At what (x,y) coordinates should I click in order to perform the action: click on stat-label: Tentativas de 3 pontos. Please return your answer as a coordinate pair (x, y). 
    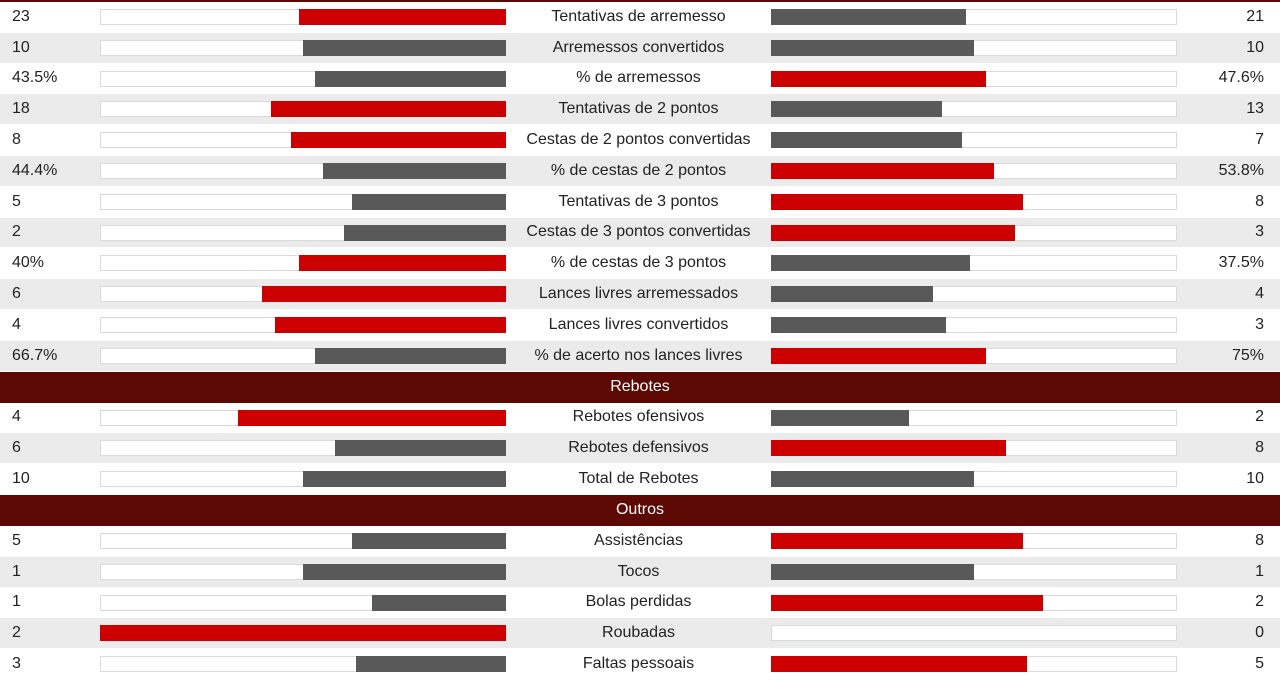
    Looking at the image, I should click on (638, 201).